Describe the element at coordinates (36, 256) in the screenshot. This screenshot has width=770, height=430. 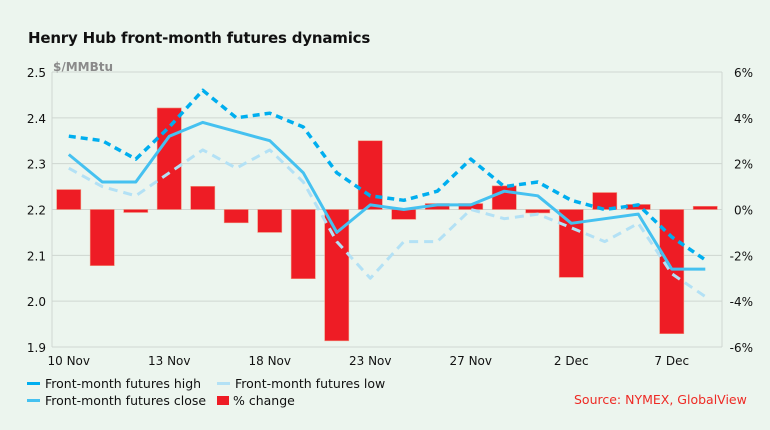
I see `y-tick-label-left: 2.1` at that location.